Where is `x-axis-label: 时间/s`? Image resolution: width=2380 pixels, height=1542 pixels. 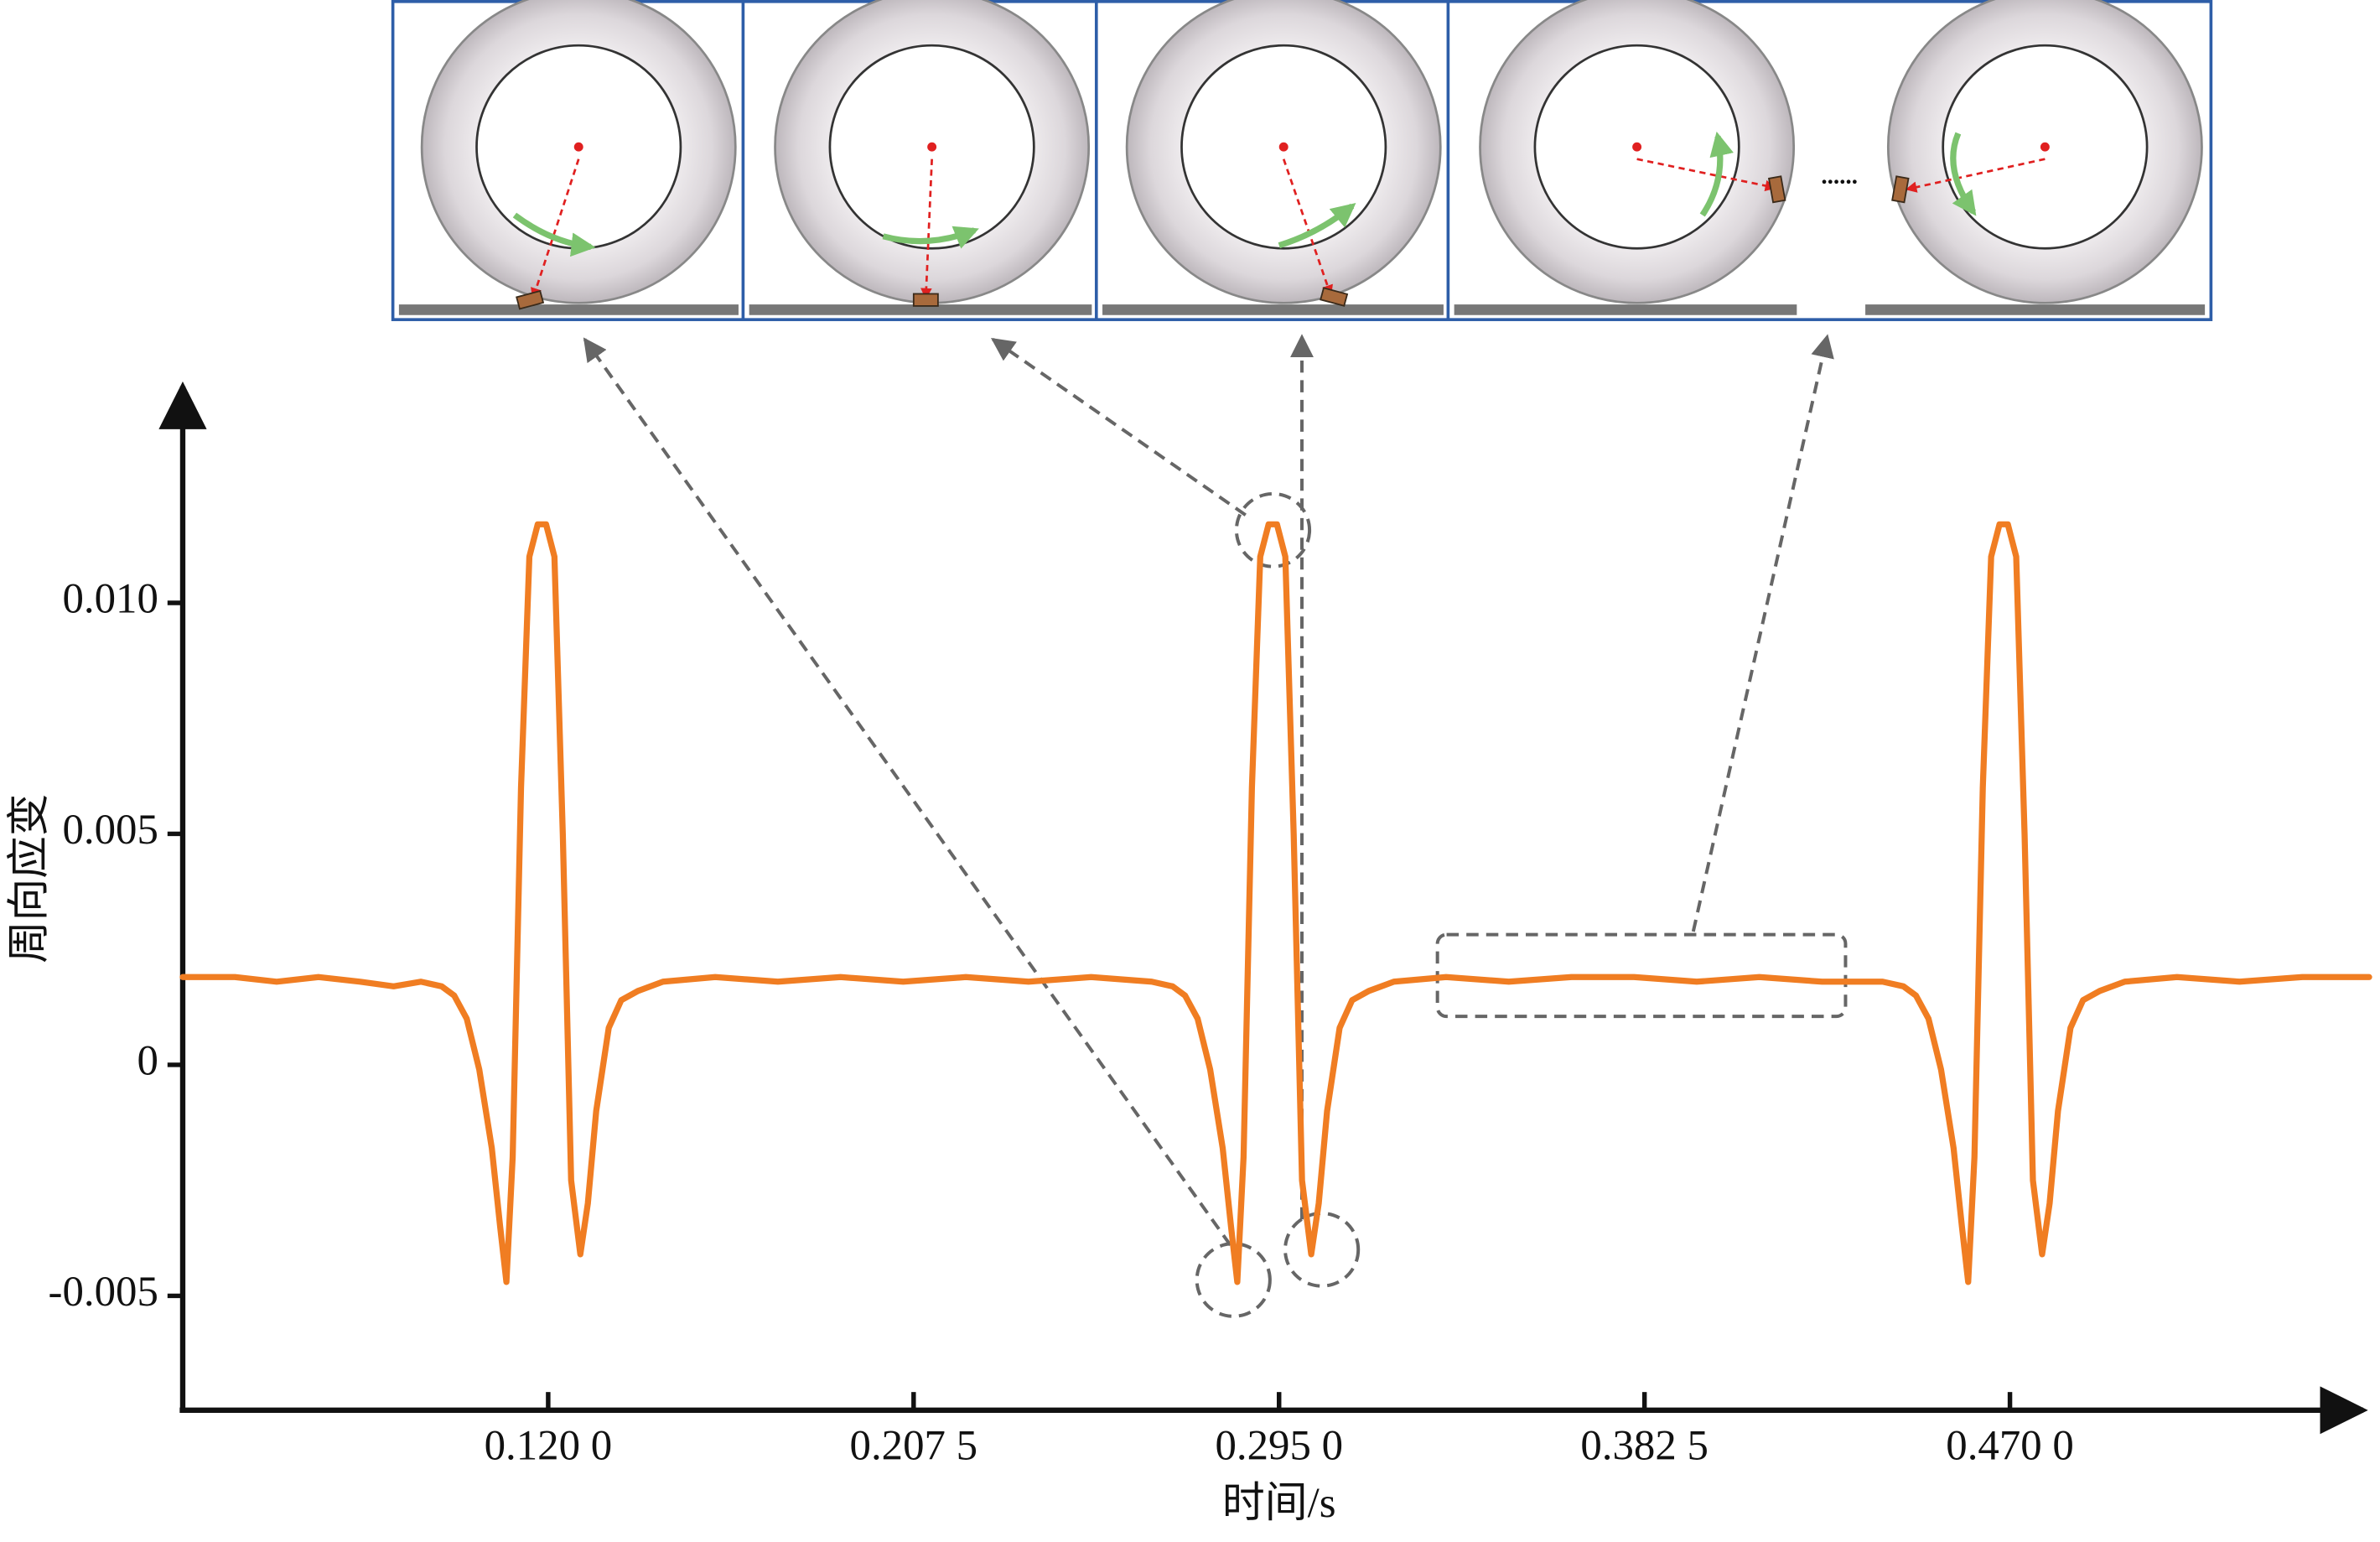
x-axis-label: 时间/s is located at coordinates (1279, 1502).